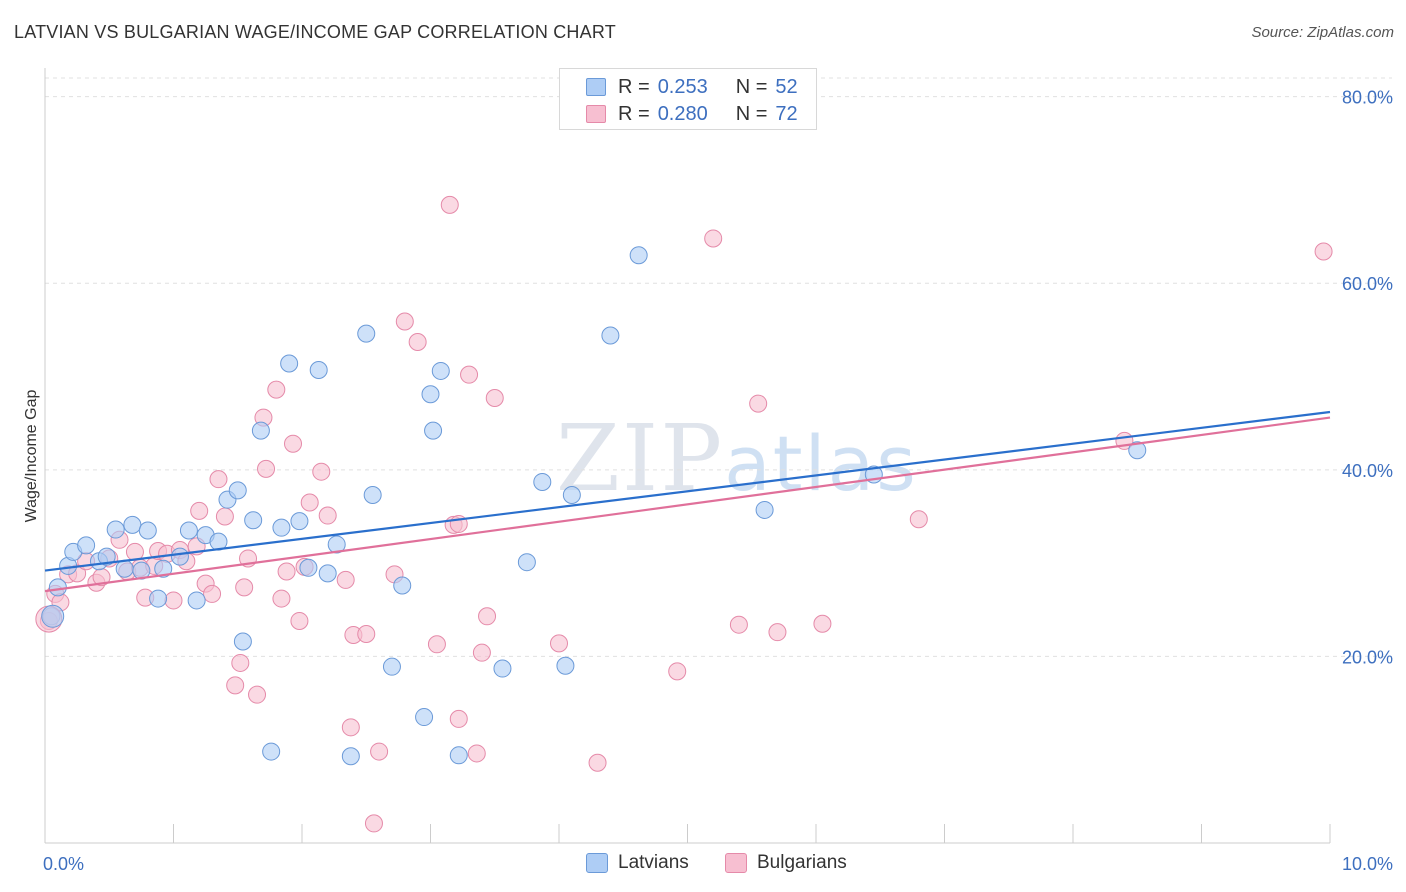  I want to click on correlation-legend: R = 0.253 N = 52 R = 0.280 N = 72, so click(688, 99).